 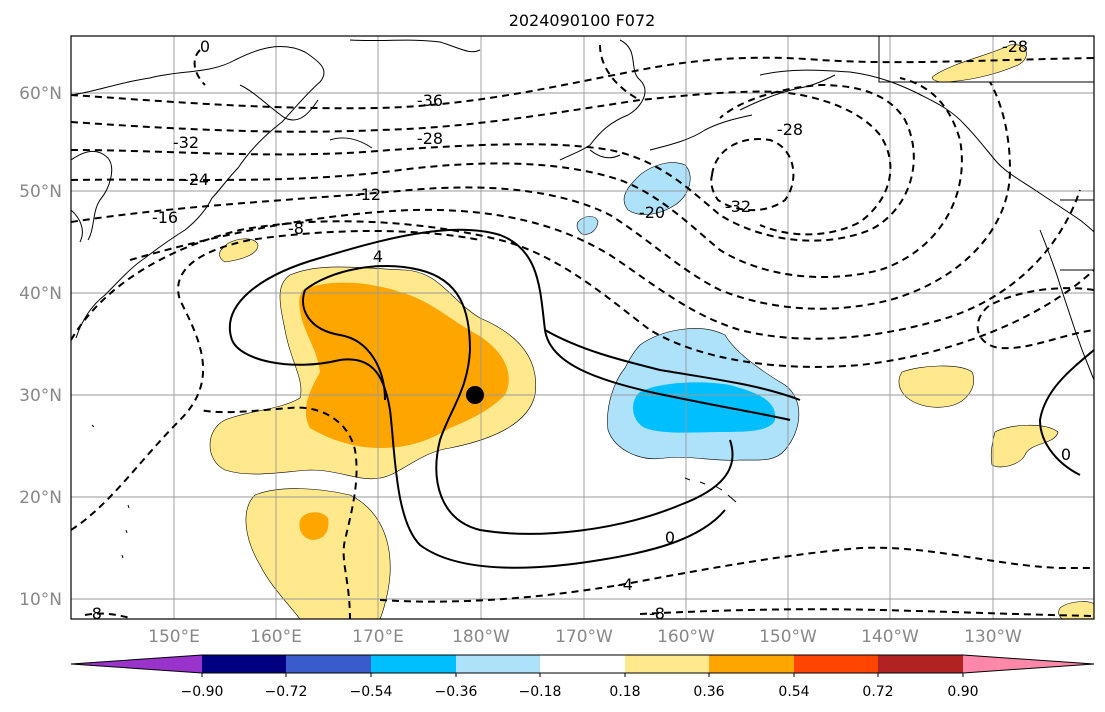 I want to click on colorbar-extend-low, so click(x=136, y=664).